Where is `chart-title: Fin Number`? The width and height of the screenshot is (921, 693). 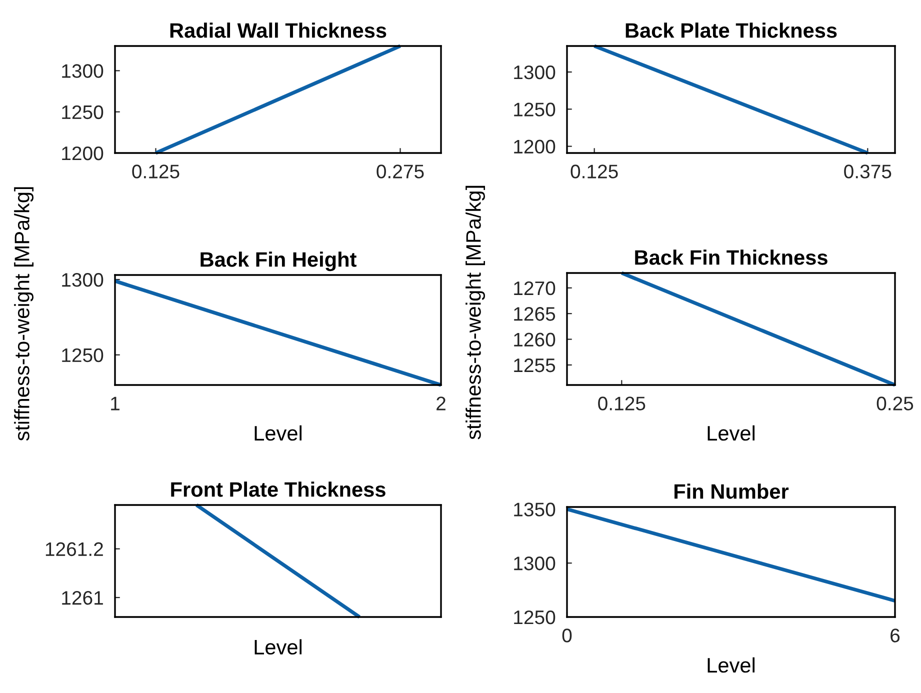
chart-title: Fin Number is located at coordinates (731, 491).